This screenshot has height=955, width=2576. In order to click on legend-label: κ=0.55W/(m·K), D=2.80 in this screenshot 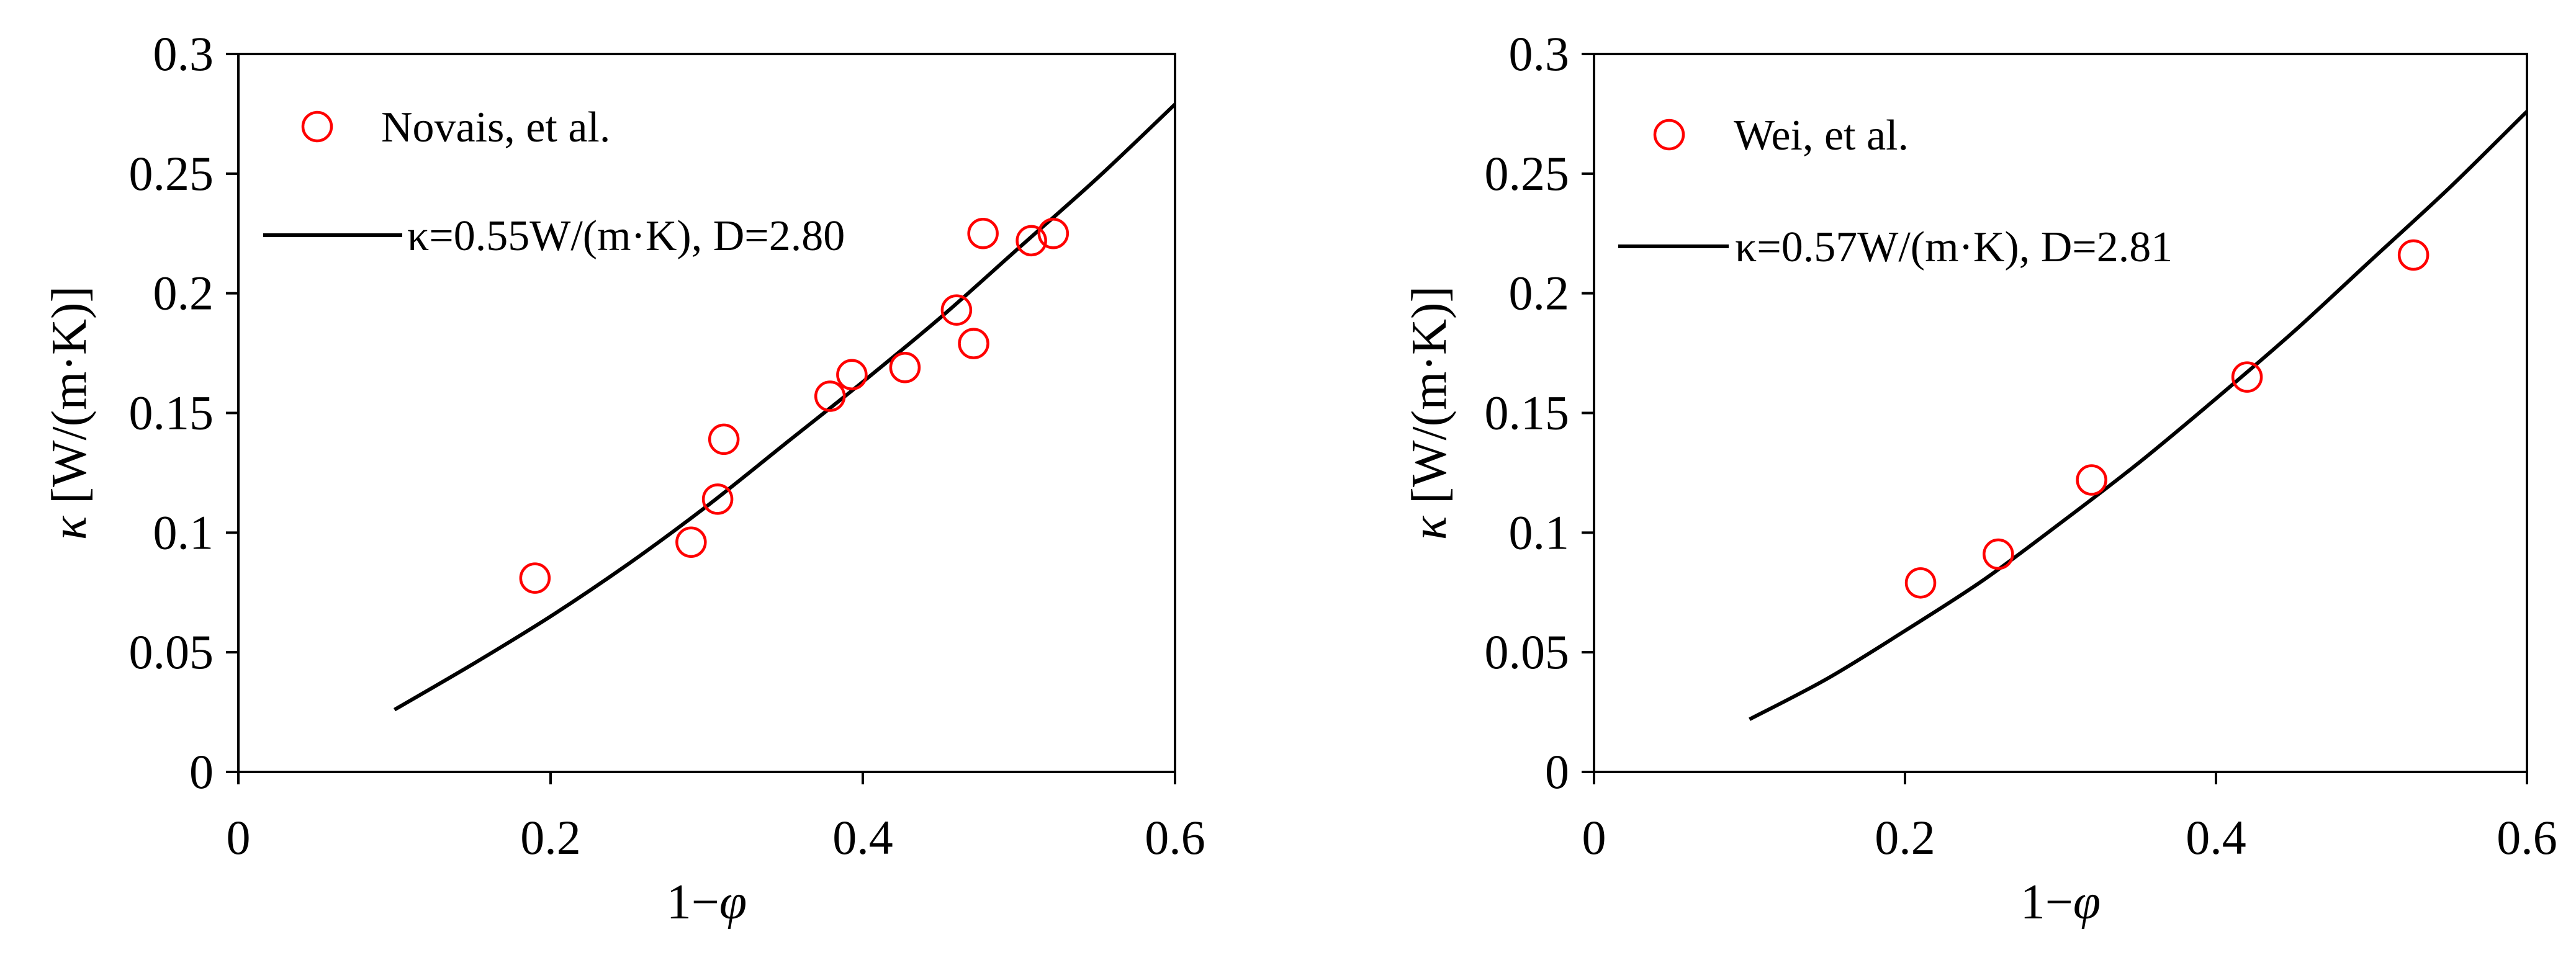, I will do `click(626, 236)`.